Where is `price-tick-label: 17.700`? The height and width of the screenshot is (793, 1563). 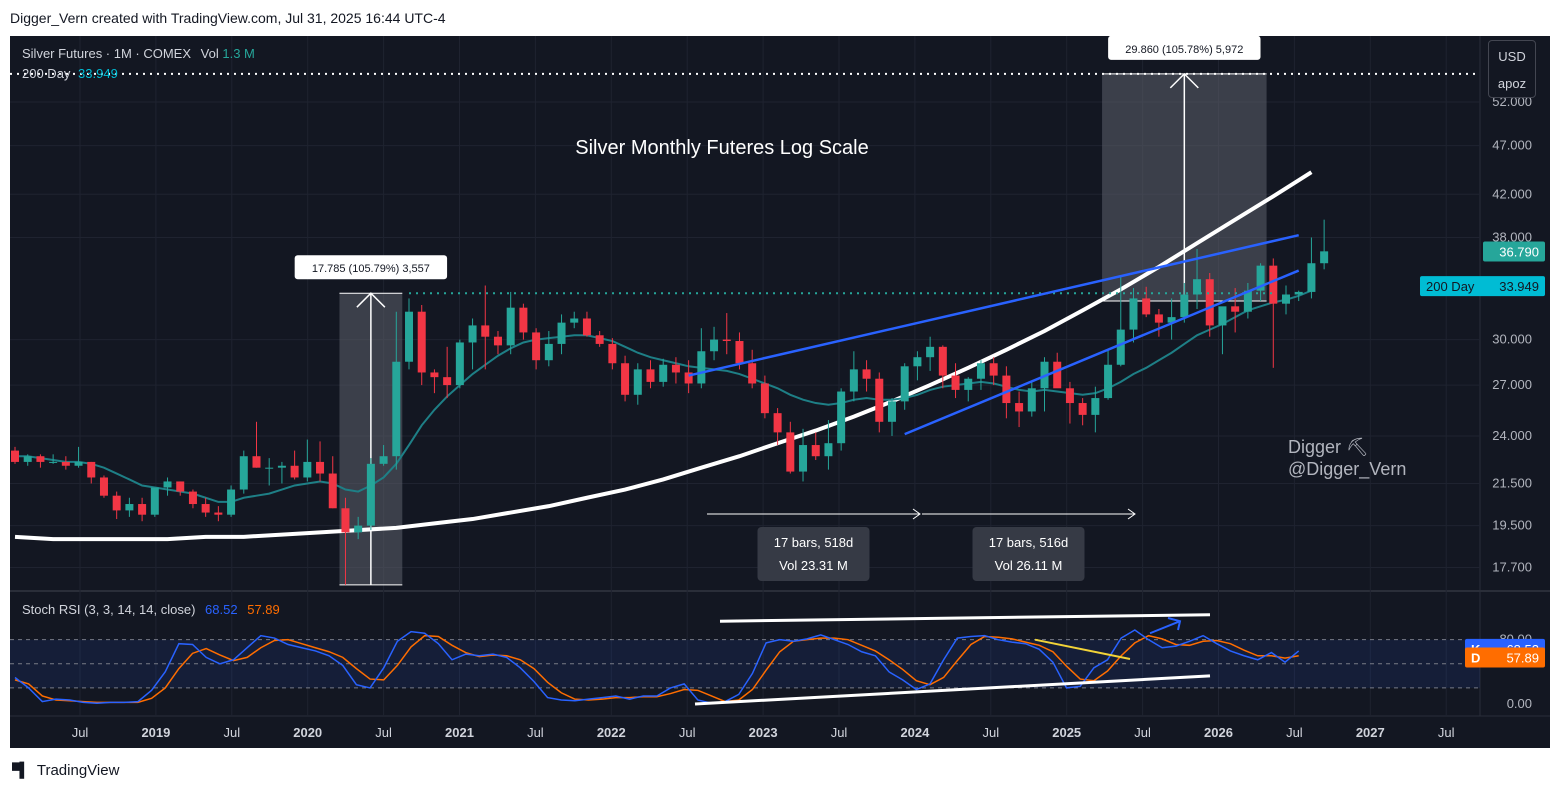
price-tick-label: 17.700 is located at coordinates (1512, 566).